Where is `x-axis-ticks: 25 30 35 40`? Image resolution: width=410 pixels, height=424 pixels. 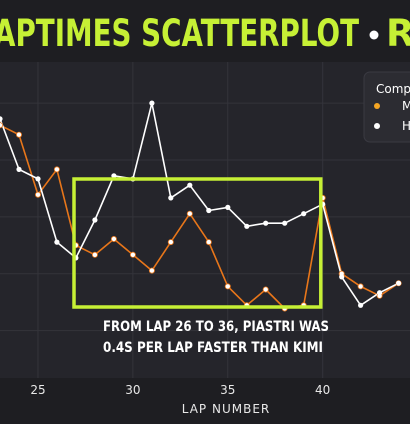
x-axis-ticks: 25 30 35 40 is located at coordinates (180, 390).